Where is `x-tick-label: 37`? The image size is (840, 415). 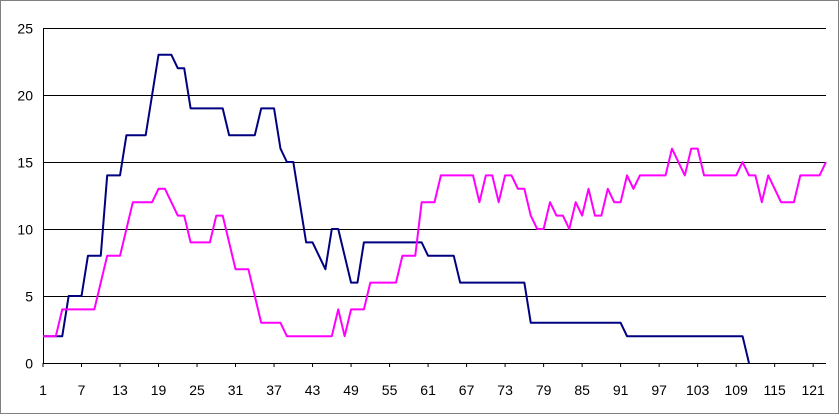 x-tick-label: 37 is located at coordinates (274, 390).